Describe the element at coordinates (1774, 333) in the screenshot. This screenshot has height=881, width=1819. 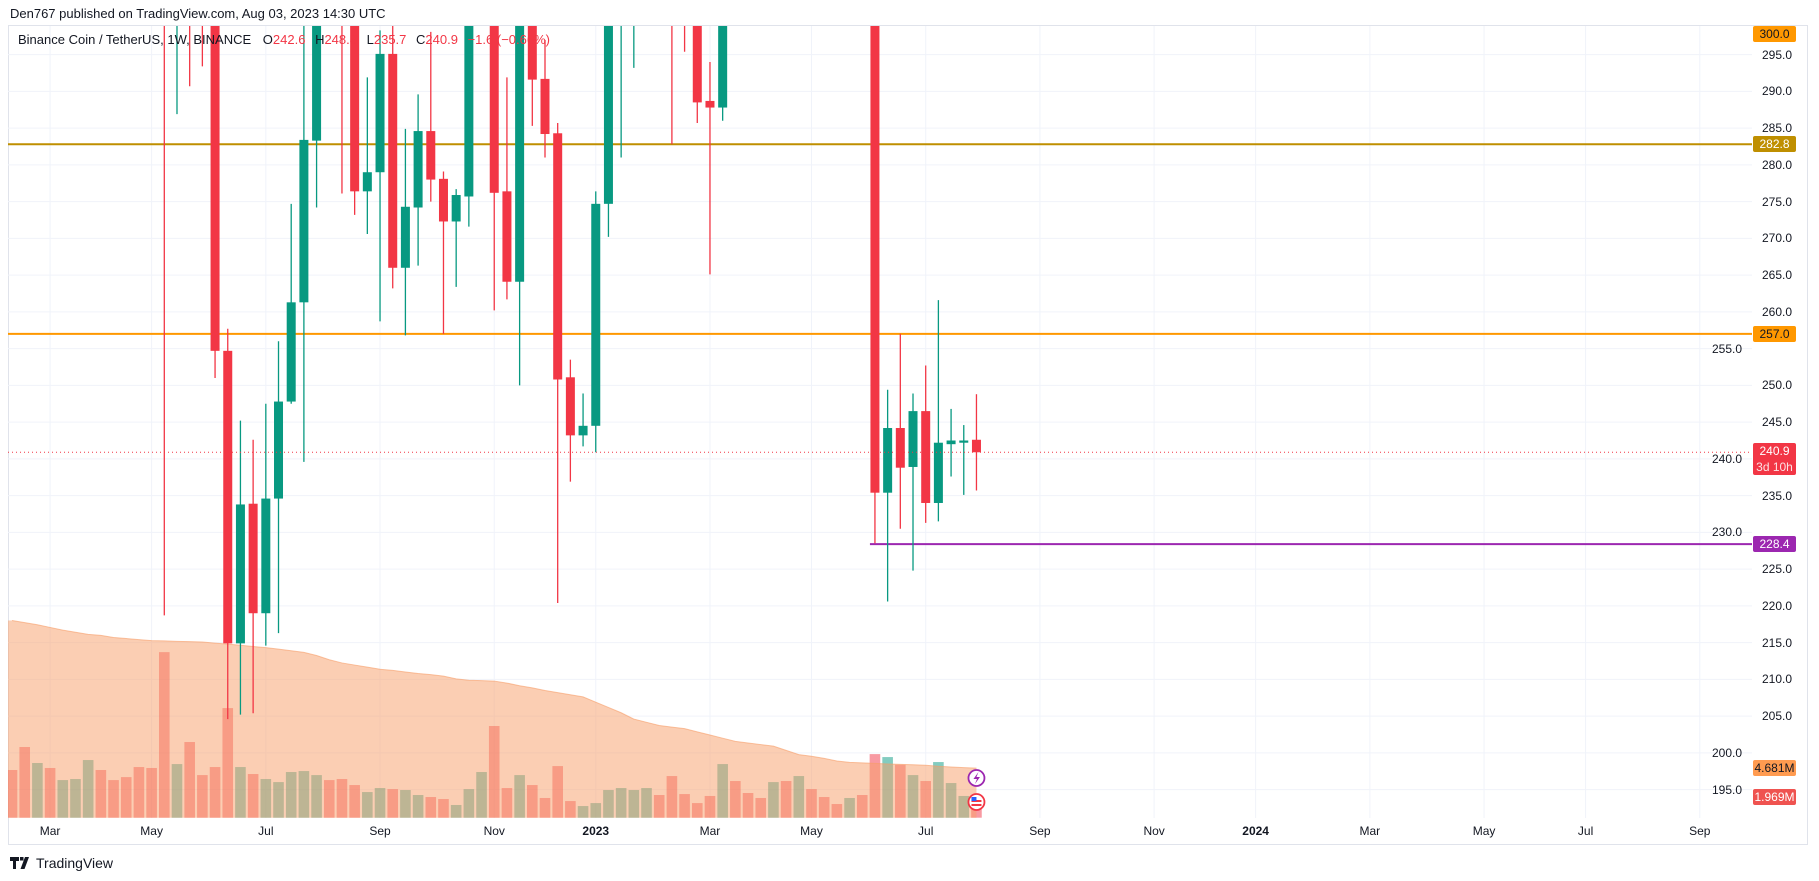
I see `level-price-label: 257.0` at that location.